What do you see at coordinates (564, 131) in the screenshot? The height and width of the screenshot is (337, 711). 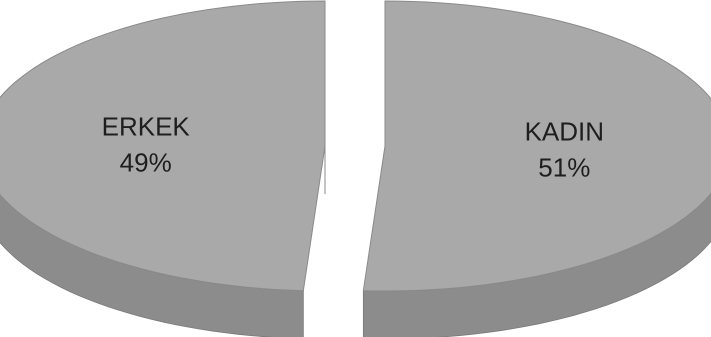 I see `slice-label-kadin: KADIN` at bounding box center [564, 131].